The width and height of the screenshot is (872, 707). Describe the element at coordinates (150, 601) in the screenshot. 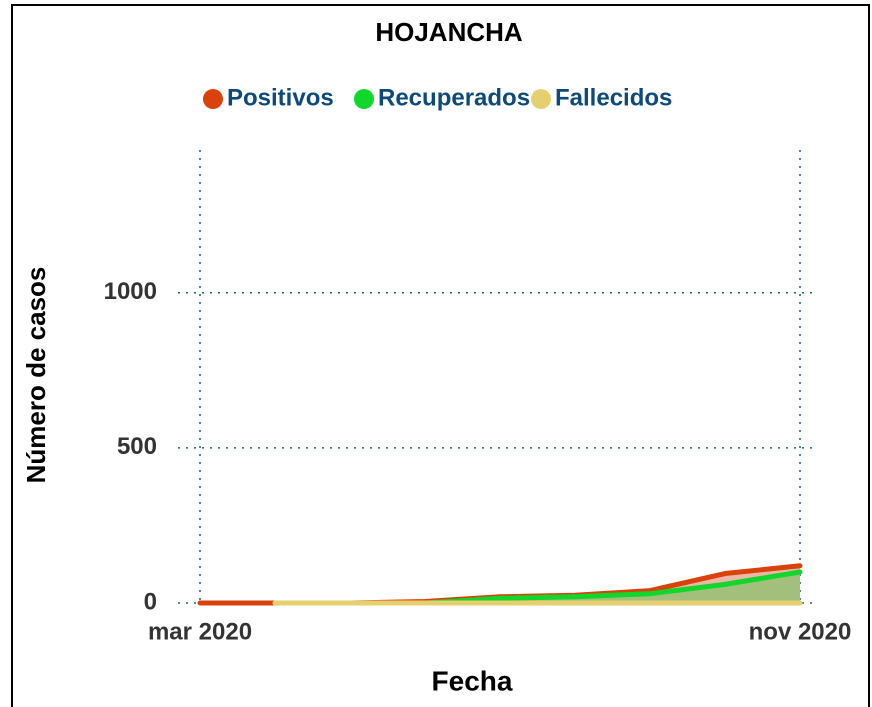

I see `y-tick-label: 0` at that location.